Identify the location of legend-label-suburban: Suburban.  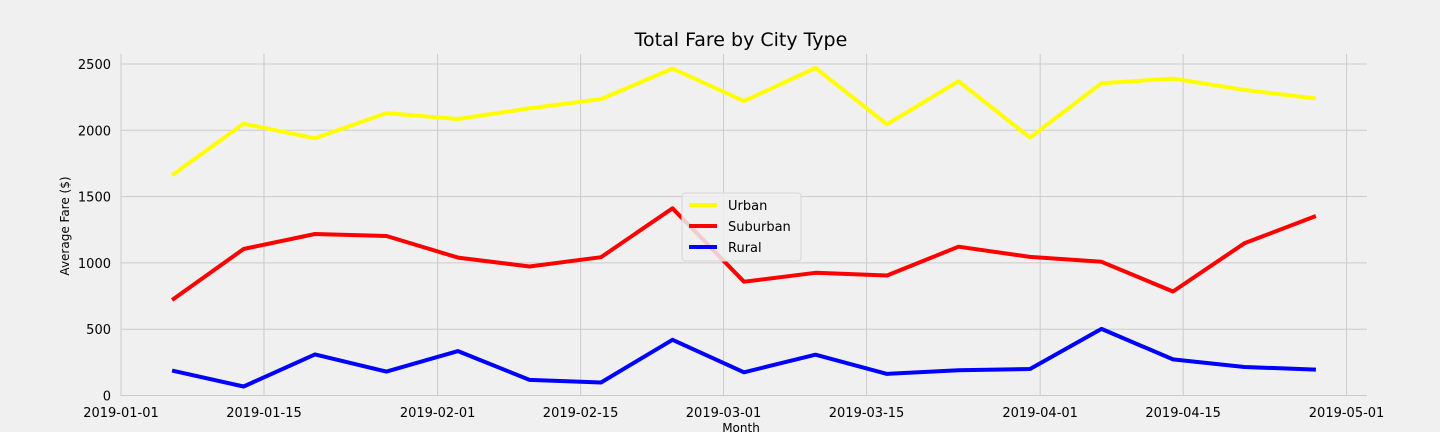
(759, 227).